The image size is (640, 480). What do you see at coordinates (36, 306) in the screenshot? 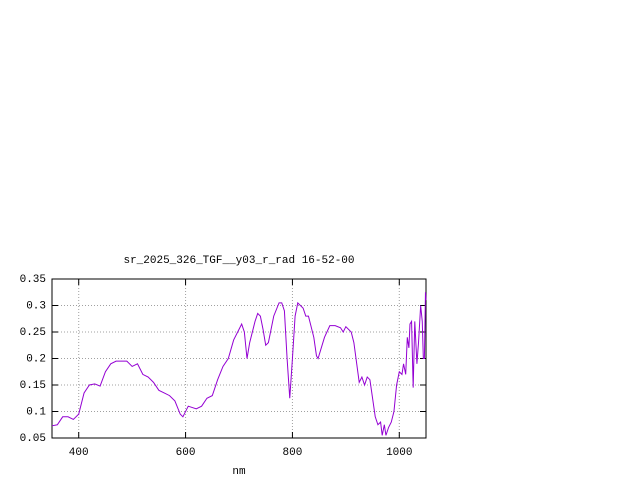
I see `y-tick-label: 0.3` at bounding box center [36, 306].